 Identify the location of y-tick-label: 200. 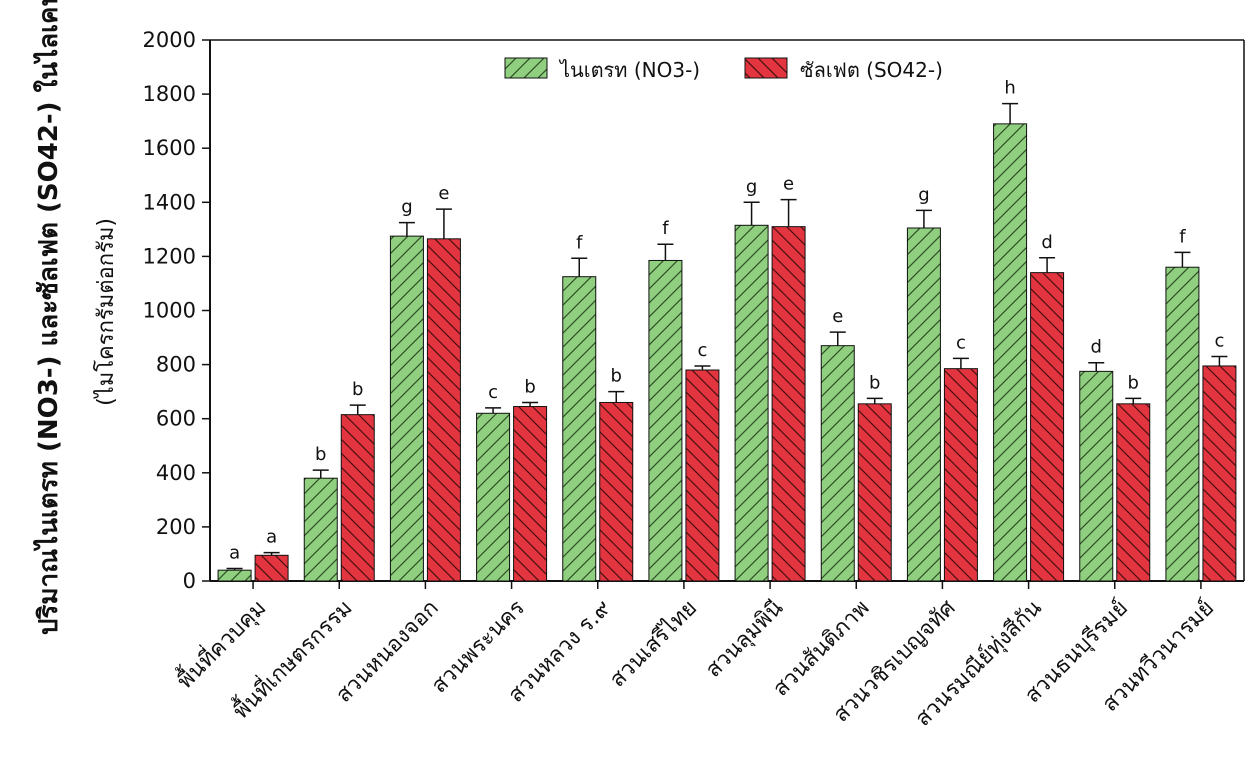
(176, 527).